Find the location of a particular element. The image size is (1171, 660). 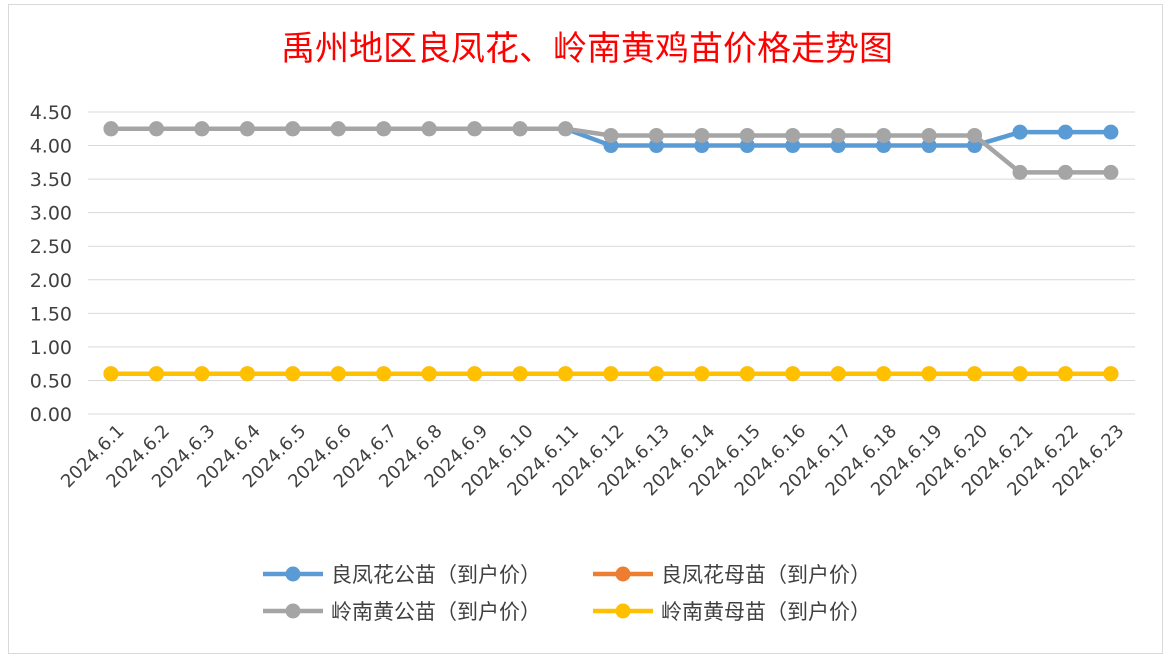

y-tick-label: 2.50 is located at coordinates (51, 247).